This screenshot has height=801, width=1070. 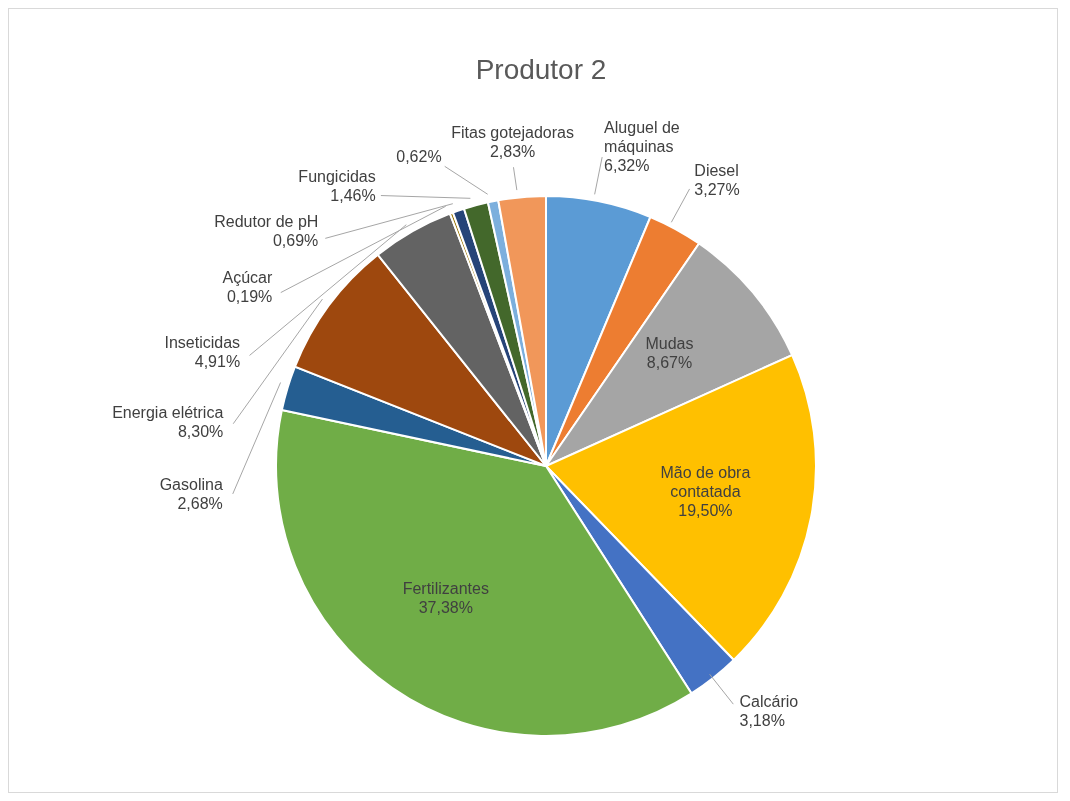 What do you see at coordinates (337, 177) in the screenshot?
I see `slice-label: Fungicidas` at bounding box center [337, 177].